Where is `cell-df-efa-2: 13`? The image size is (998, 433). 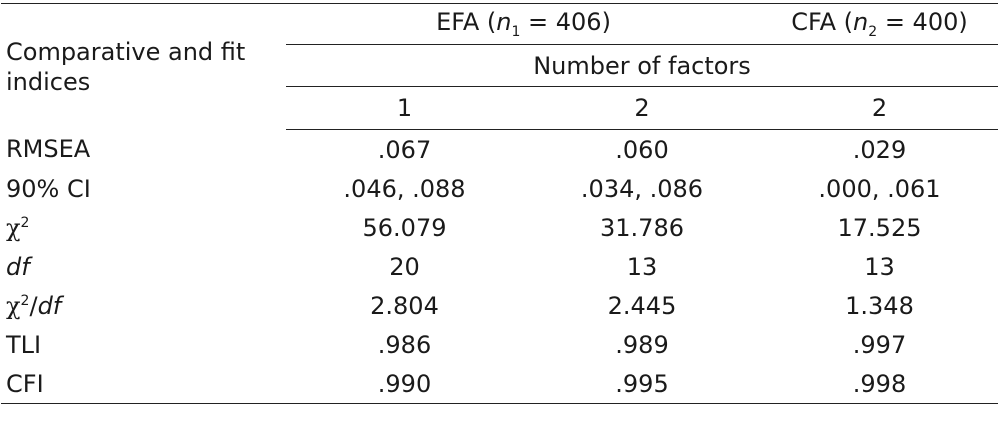
cell-df-efa-2: 13 is located at coordinates (642, 266).